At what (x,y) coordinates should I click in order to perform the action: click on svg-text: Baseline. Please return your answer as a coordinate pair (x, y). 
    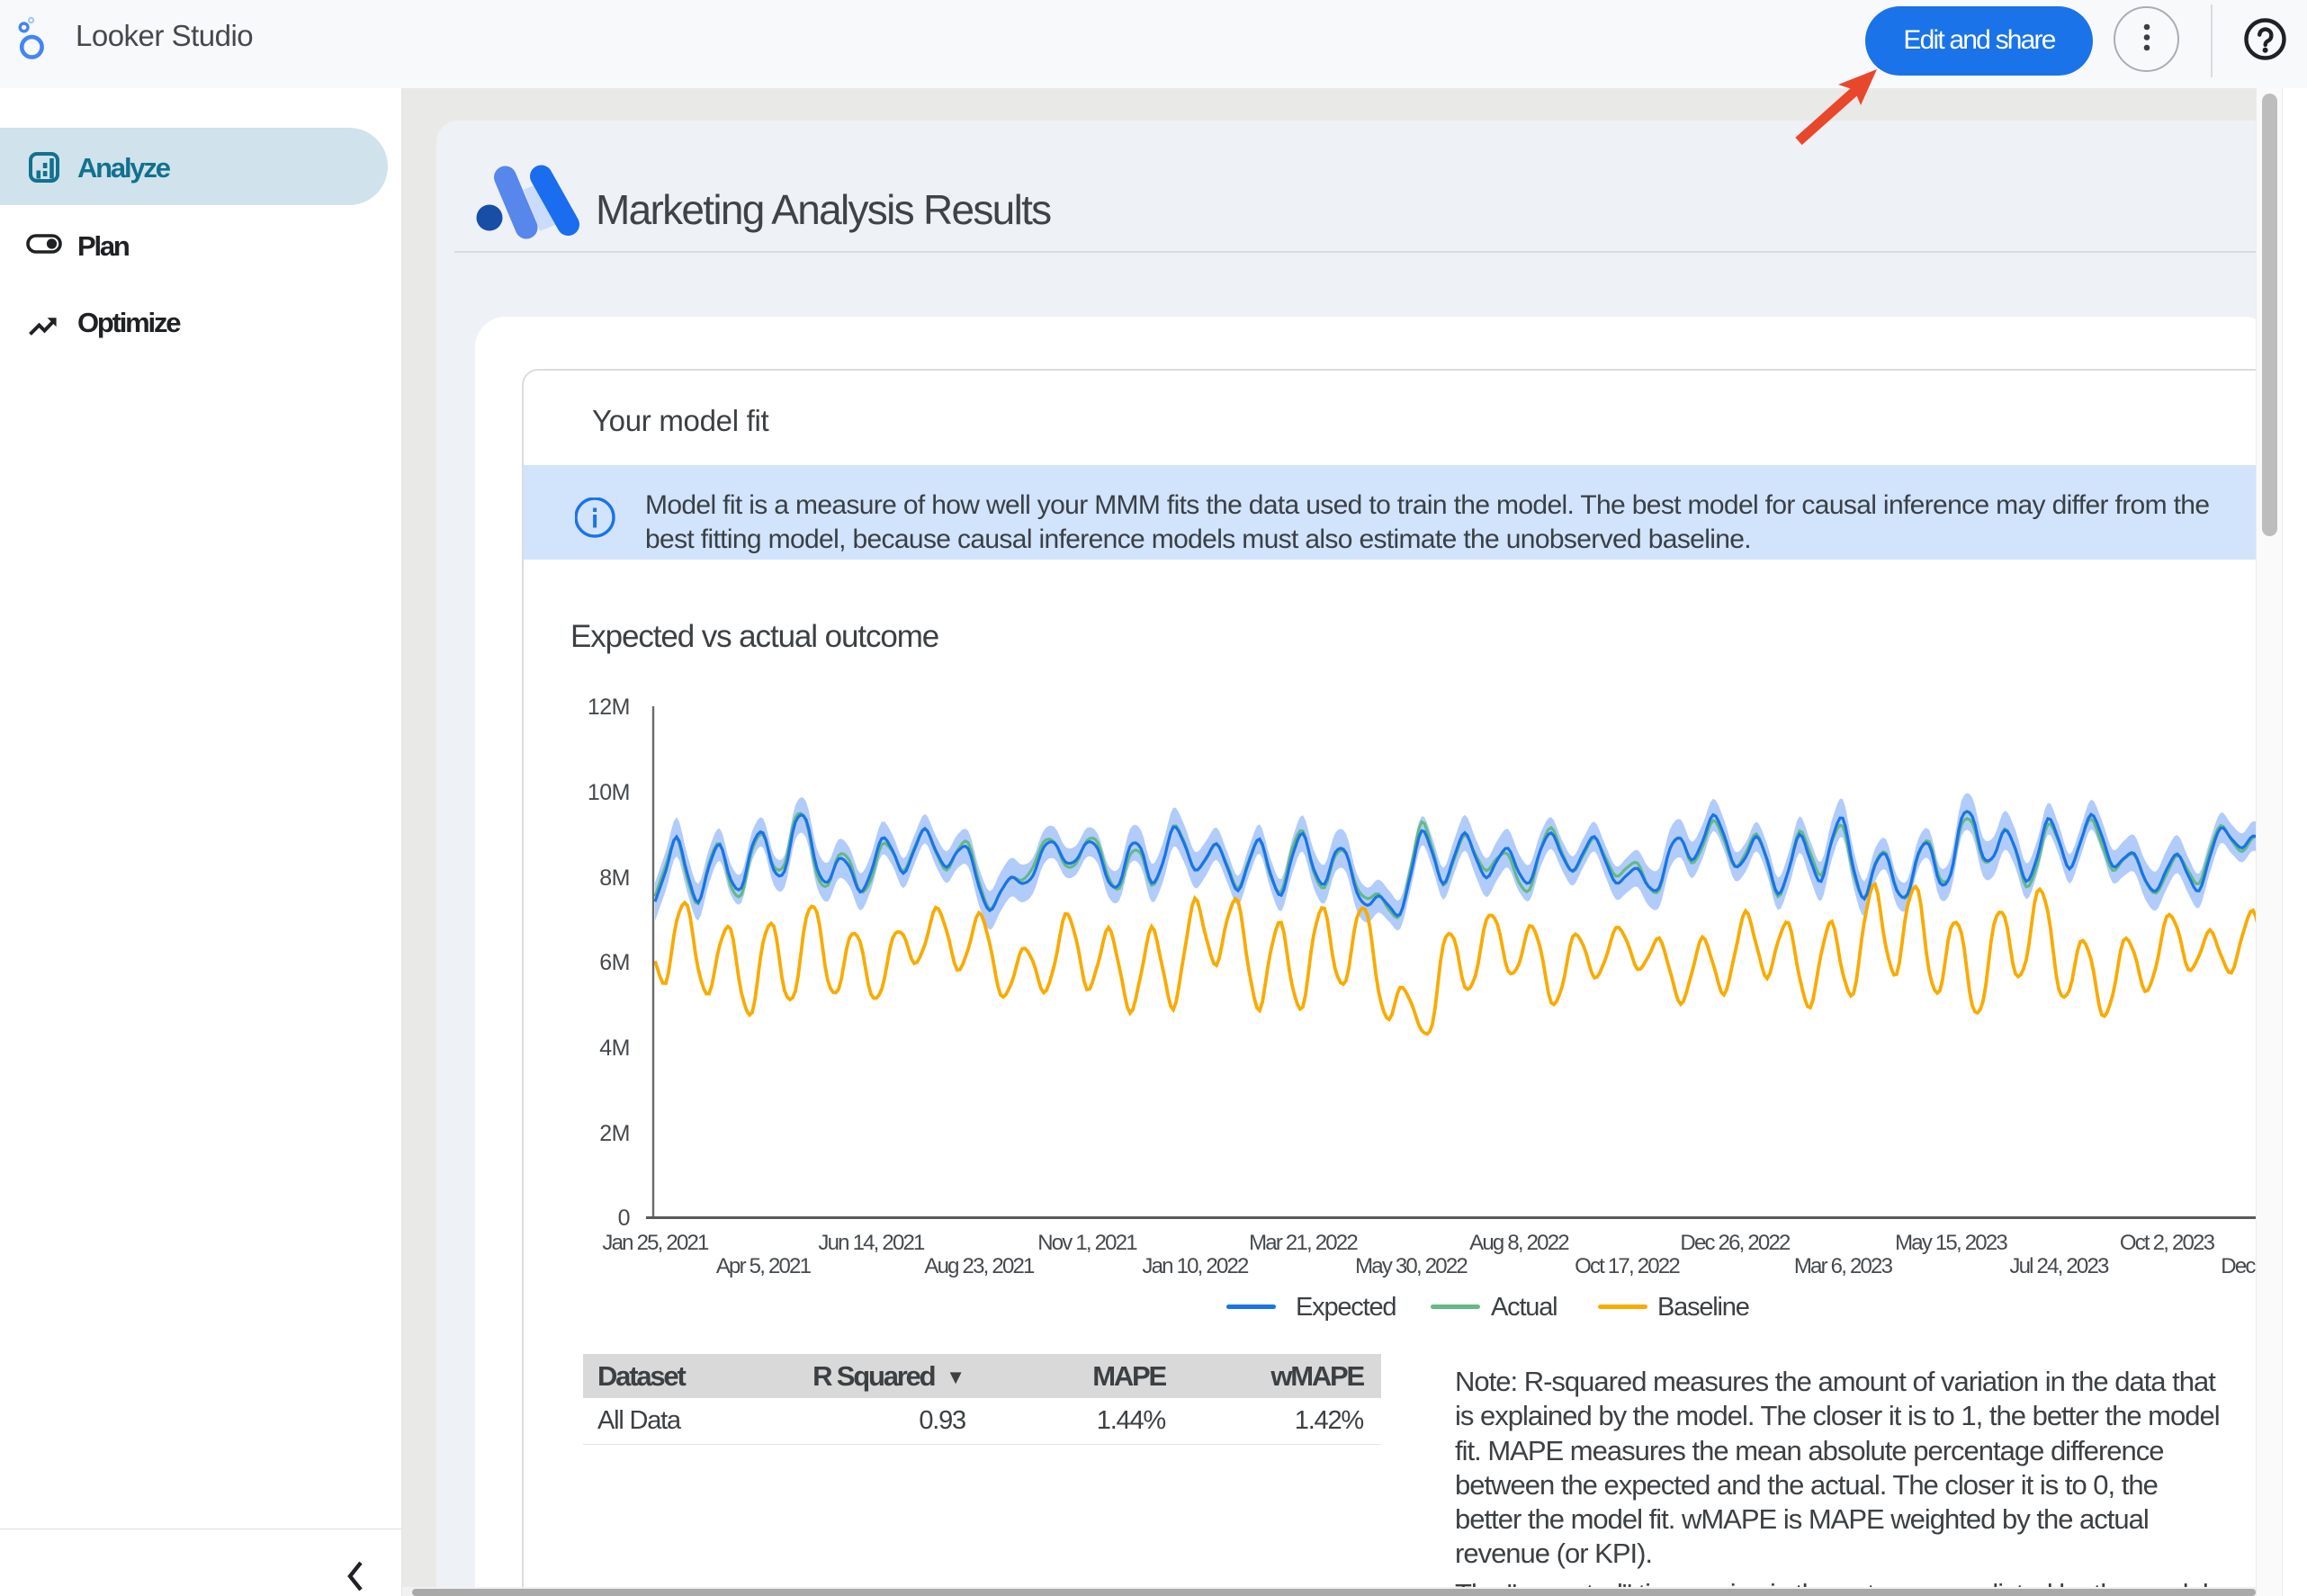
    Looking at the image, I should click on (1703, 1307).